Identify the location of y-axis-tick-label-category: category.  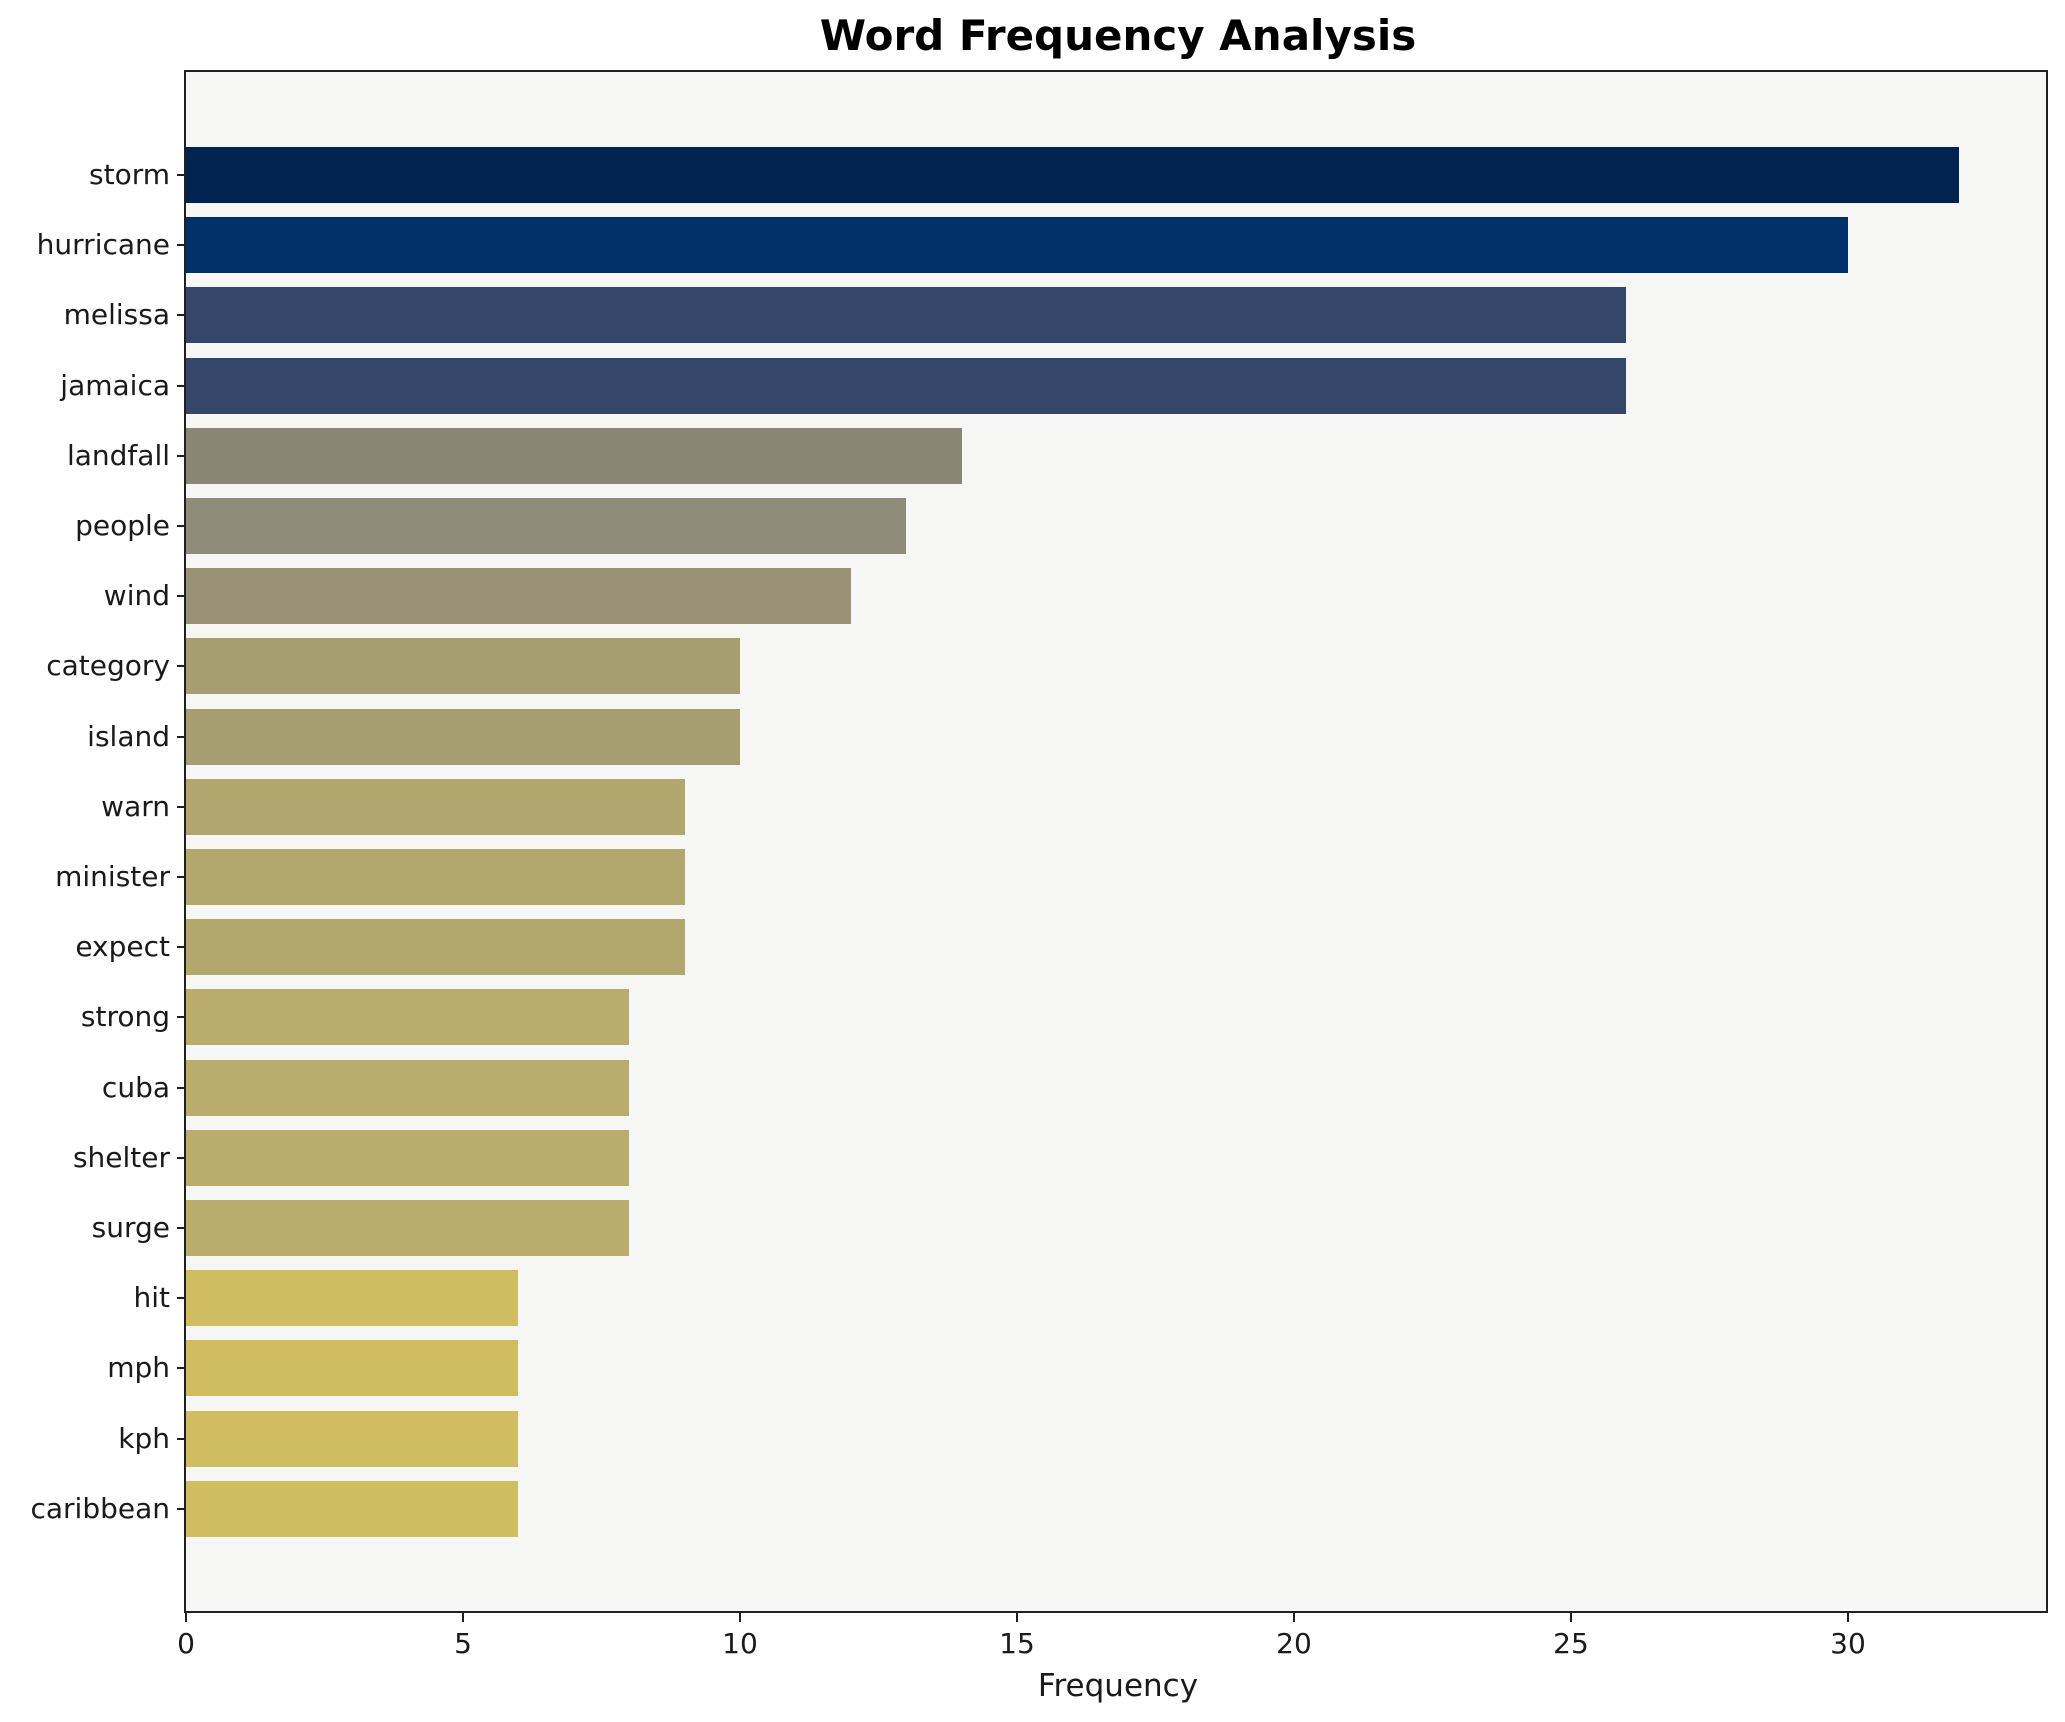
(108, 666).